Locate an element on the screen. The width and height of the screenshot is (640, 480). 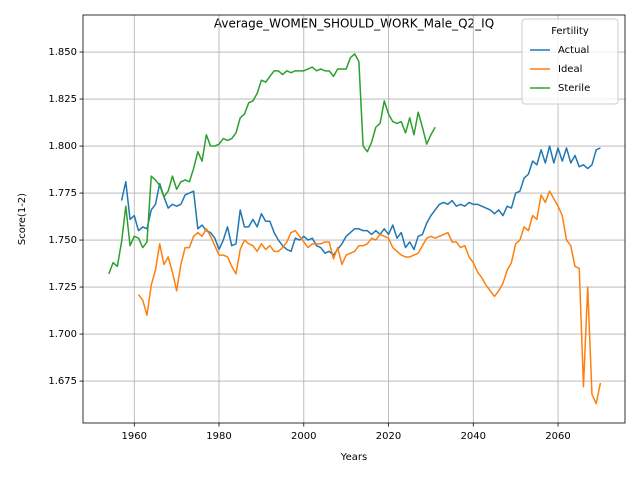
x-tick-label: 1980 is located at coordinates (218, 436).